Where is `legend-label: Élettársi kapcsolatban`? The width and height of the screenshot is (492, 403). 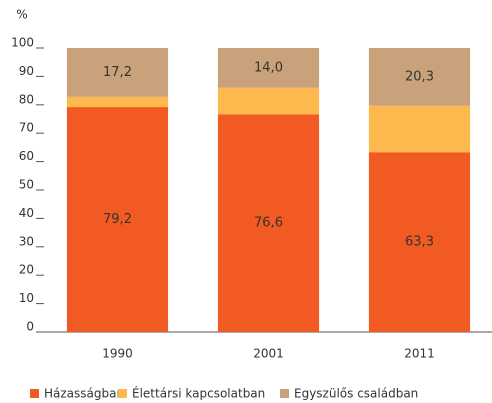 legend-label: Élettársi kapcsolatban is located at coordinates (198, 393).